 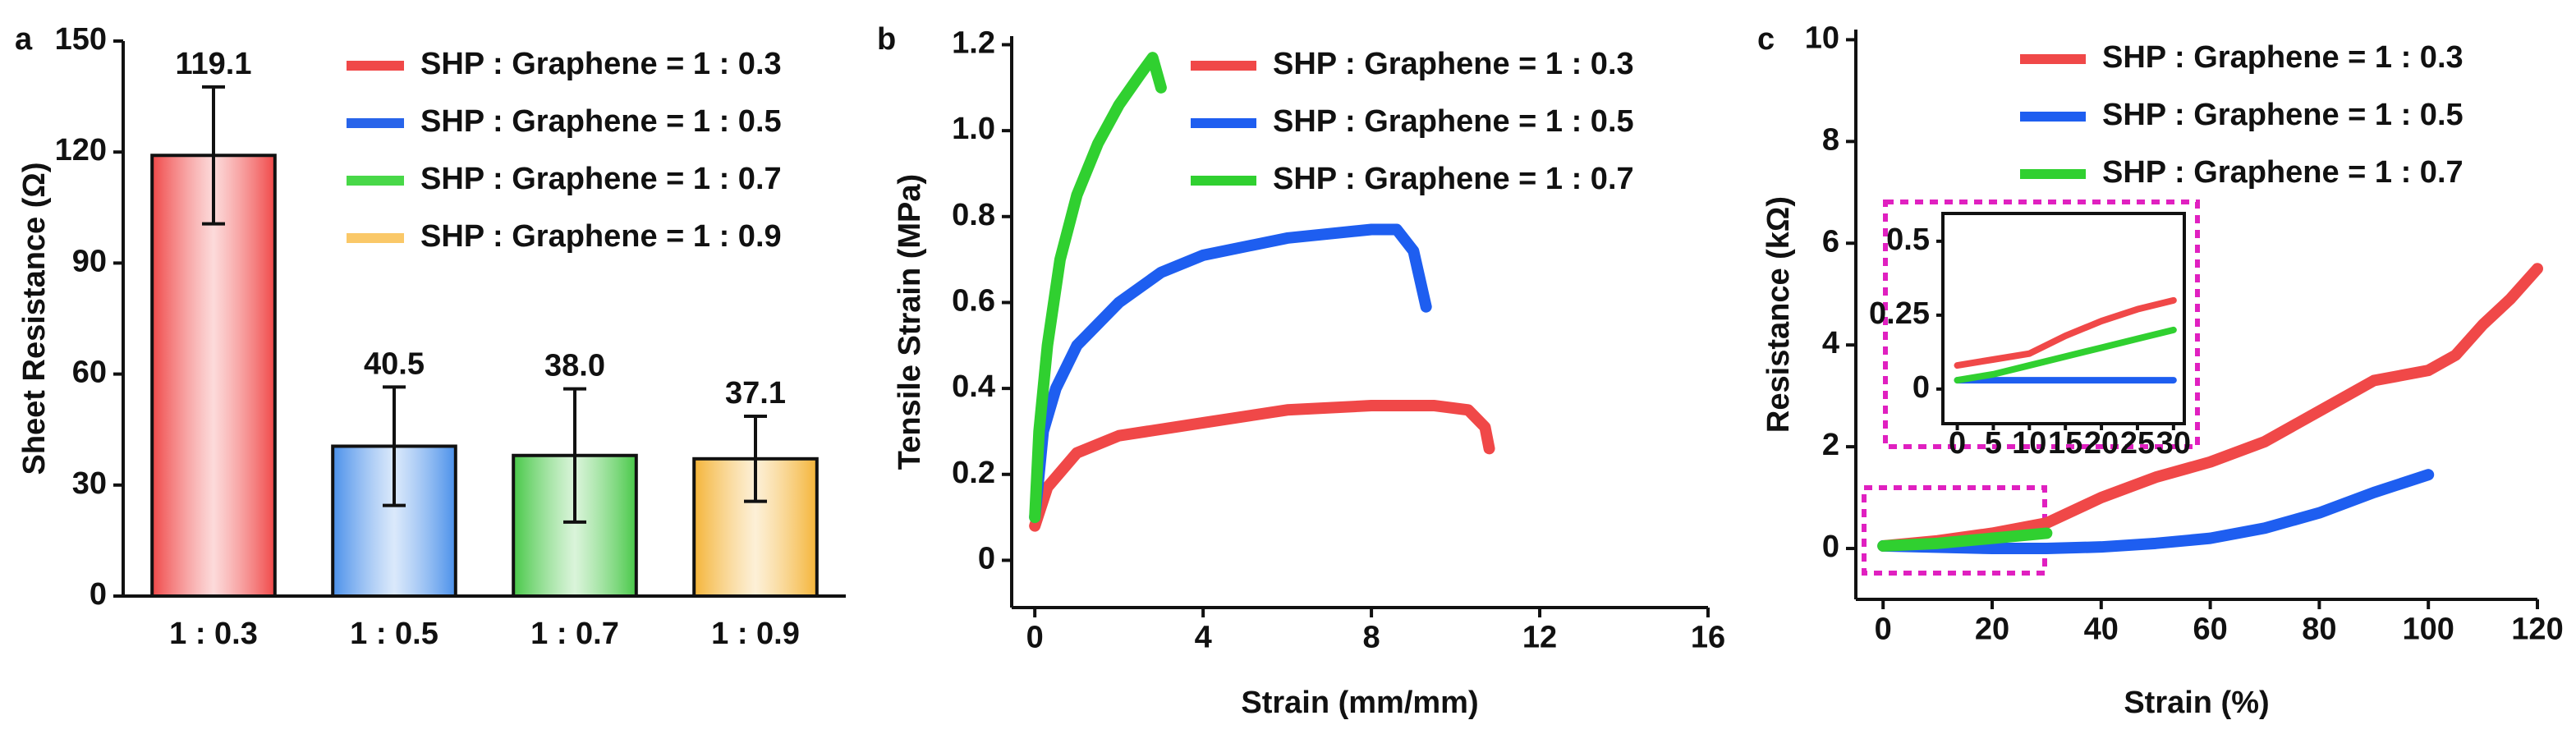 I want to click on y-tick-label: 0.4, so click(x=973, y=386).